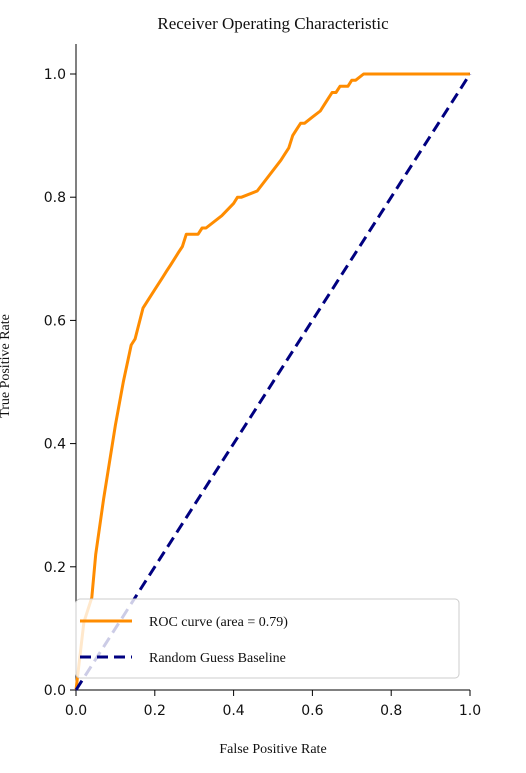 The width and height of the screenshot is (526, 773). What do you see at coordinates (155, 711) in the screenshot?
I see `x-tick-label: 0.2` at bounding box center [155, 711].